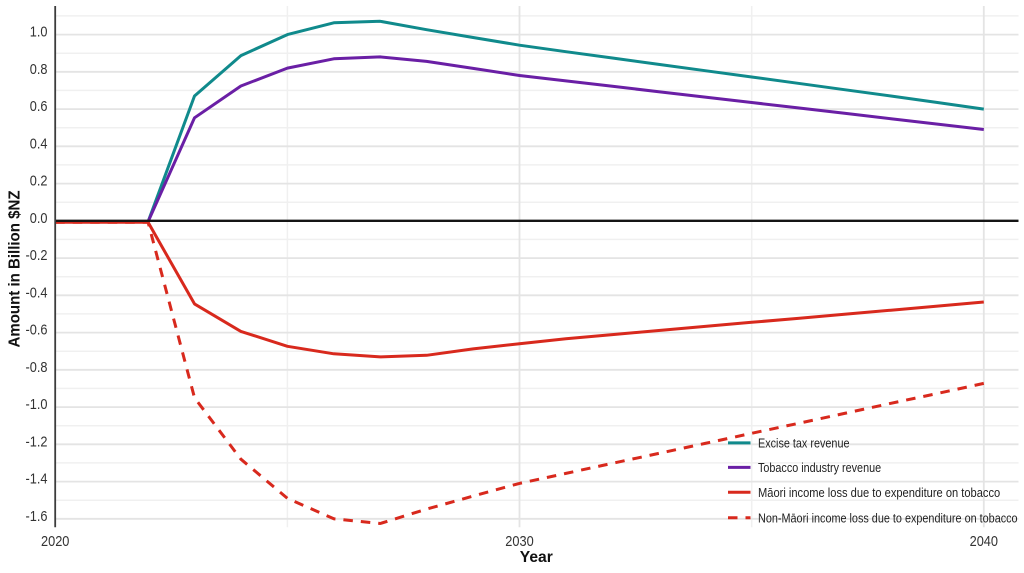 The width and height of the screenshot is (1024, 573). I want to click on svg-text: Excise tax revenue, so click(804, 443).